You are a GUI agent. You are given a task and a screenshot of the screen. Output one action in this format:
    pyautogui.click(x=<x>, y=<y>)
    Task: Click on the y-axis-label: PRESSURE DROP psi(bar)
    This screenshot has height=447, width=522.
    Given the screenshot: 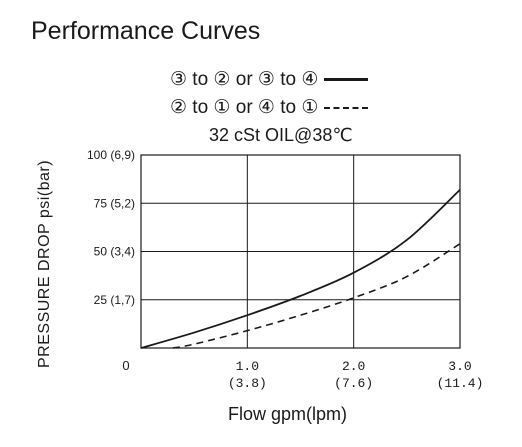 What is the action you would take?
    pyautogui.click(x=44, y=263)
    